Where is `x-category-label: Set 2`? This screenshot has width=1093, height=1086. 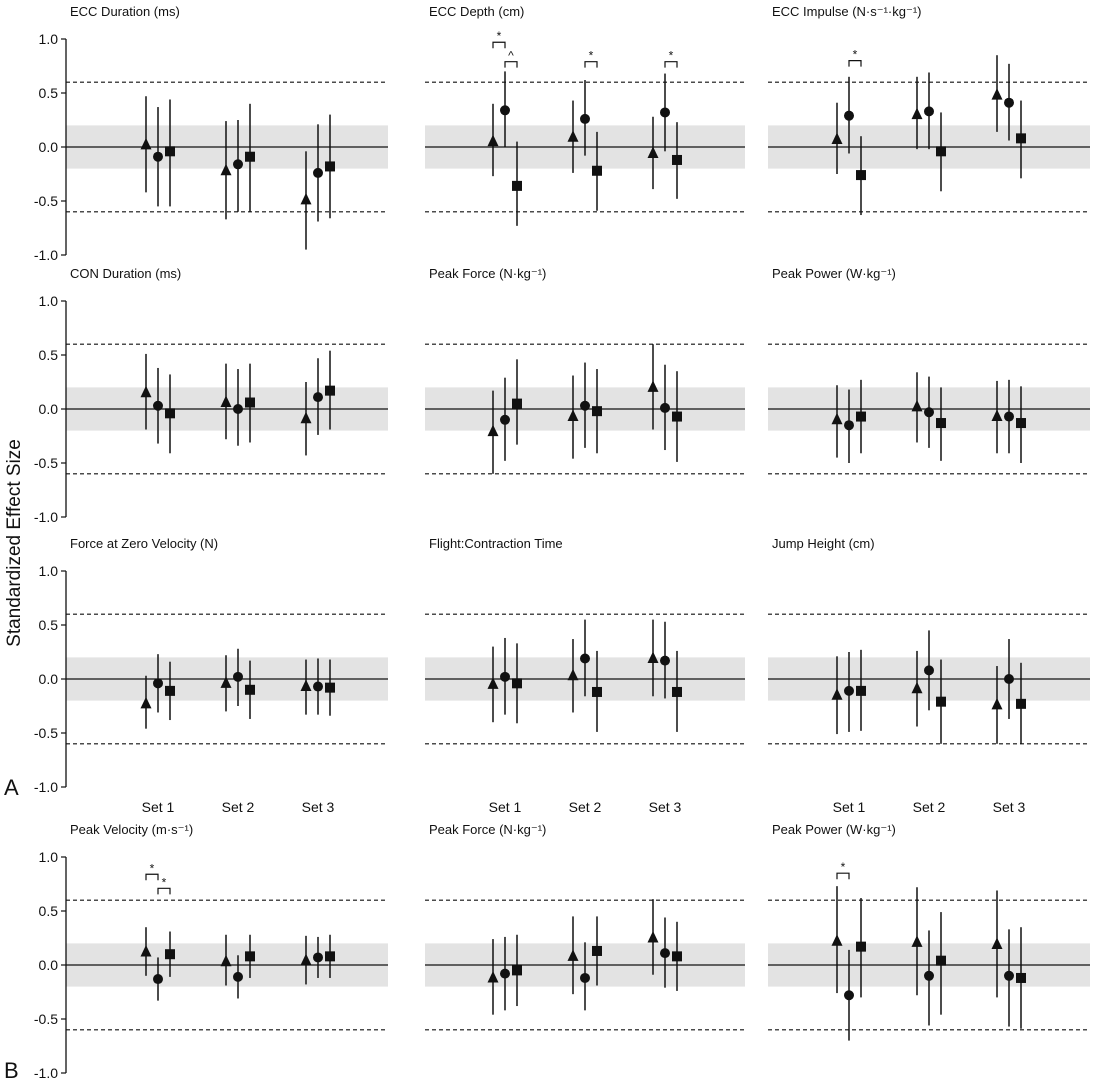
x-category-label: Set 2 is located at coordinates (238, 807).